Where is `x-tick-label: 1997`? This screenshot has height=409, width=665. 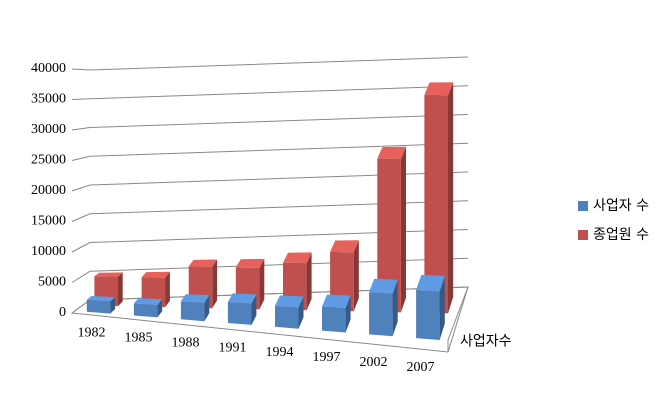 x-tick-label: 1997 is located at coordinates (327, 357).